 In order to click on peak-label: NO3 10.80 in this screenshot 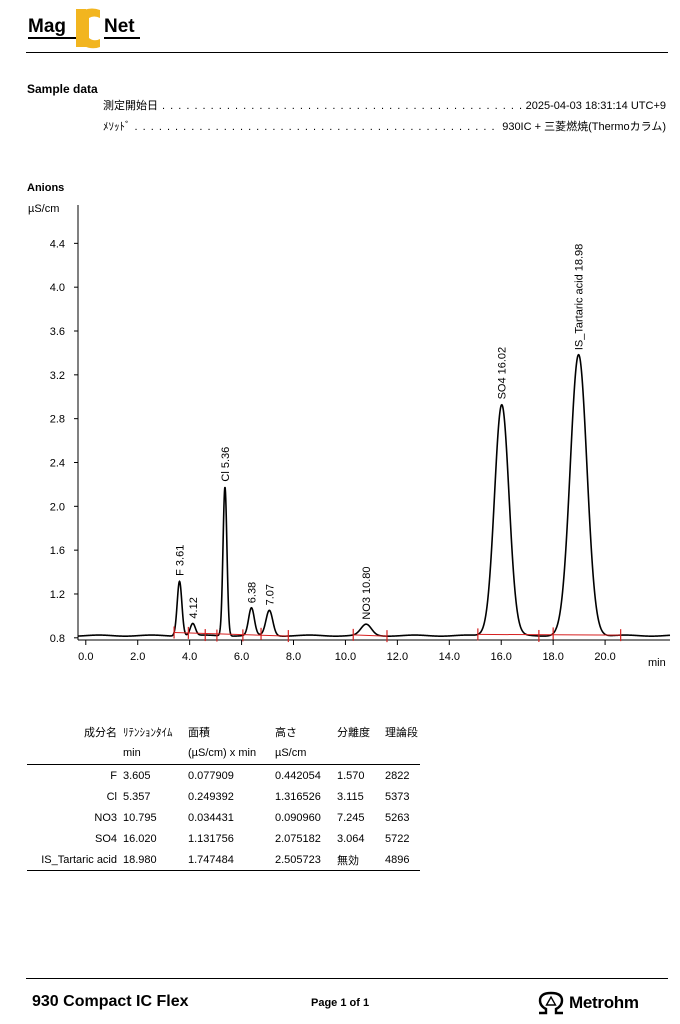, I will do `click(367, 592)`.